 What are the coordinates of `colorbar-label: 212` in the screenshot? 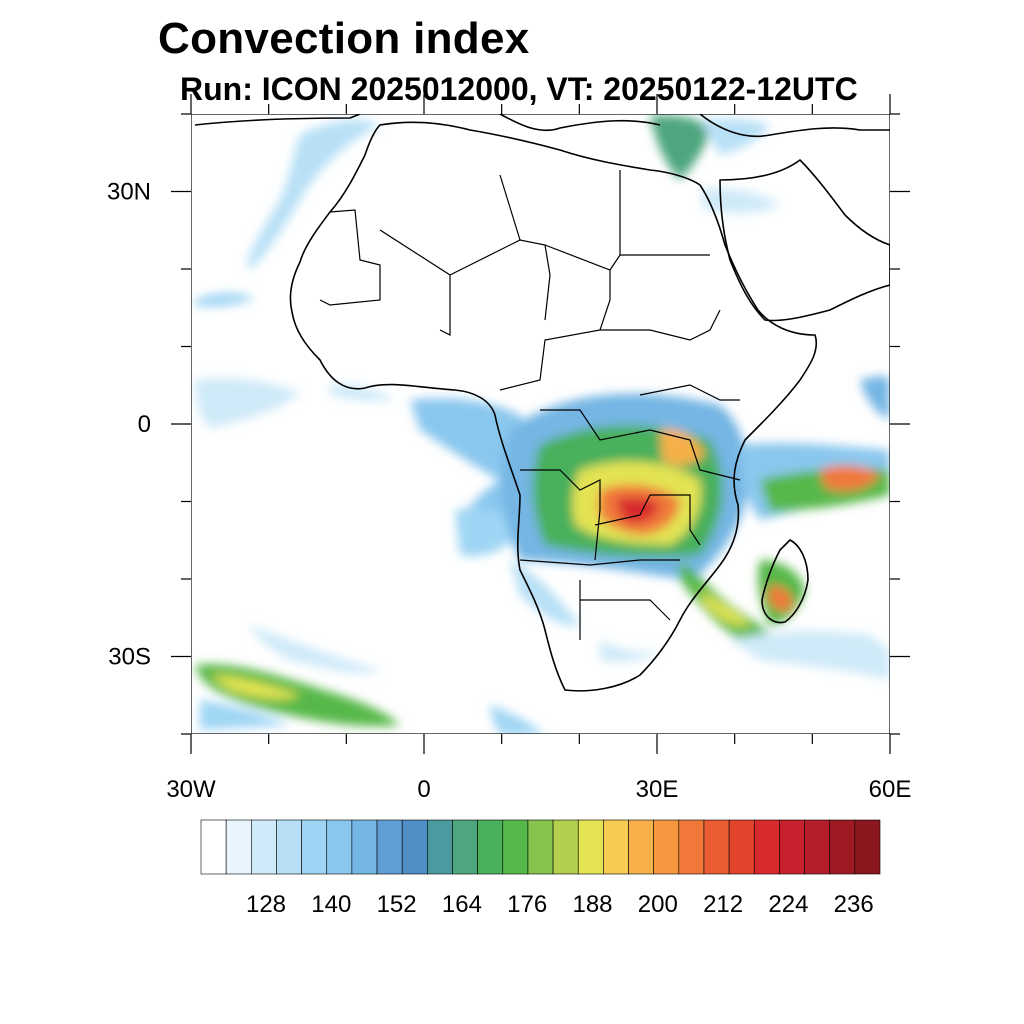 It's located at (723, 904).